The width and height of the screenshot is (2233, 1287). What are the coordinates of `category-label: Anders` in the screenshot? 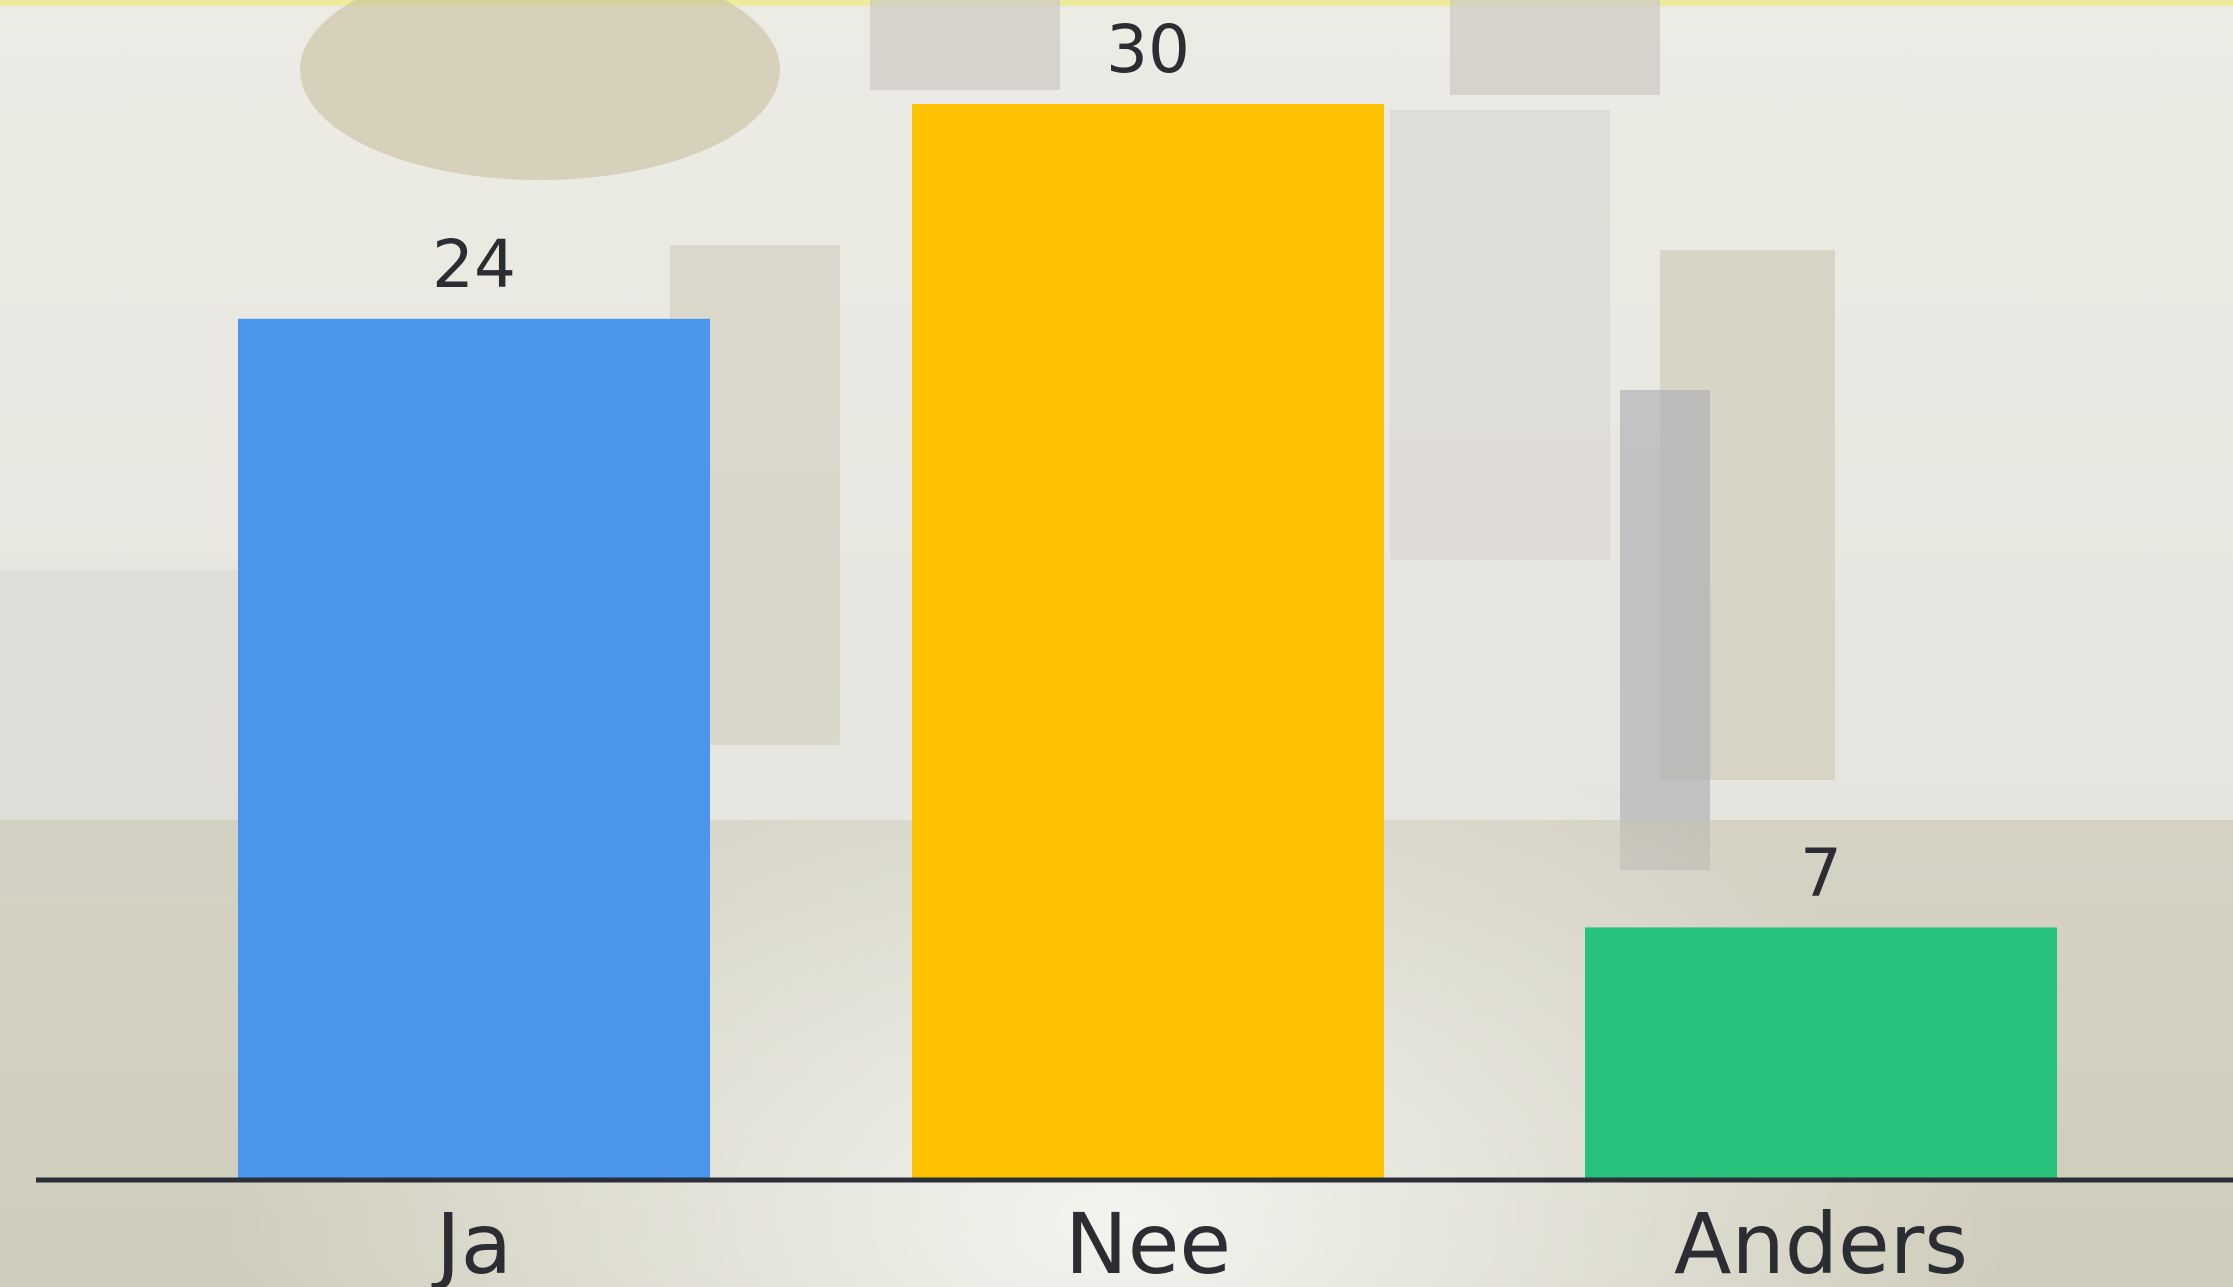 It's located at (1821, 1241).